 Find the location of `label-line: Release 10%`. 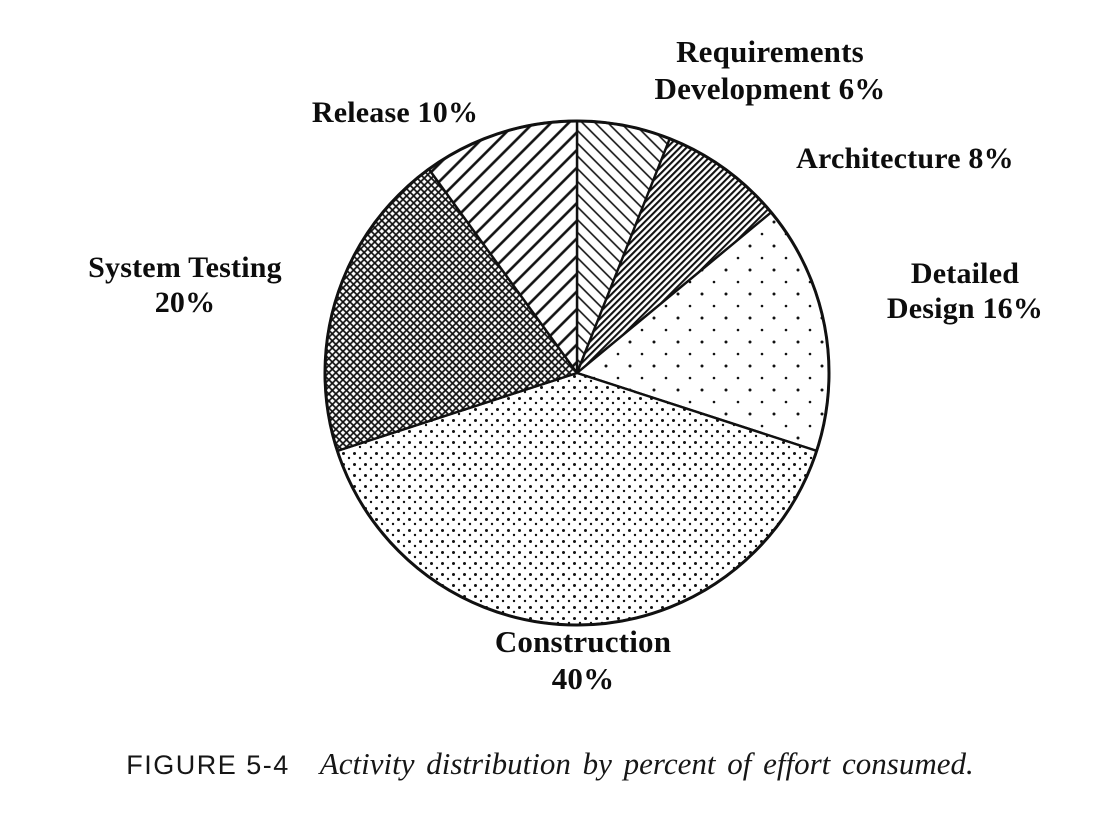

label-line: Release 10% is located at coordinates (395, 112).